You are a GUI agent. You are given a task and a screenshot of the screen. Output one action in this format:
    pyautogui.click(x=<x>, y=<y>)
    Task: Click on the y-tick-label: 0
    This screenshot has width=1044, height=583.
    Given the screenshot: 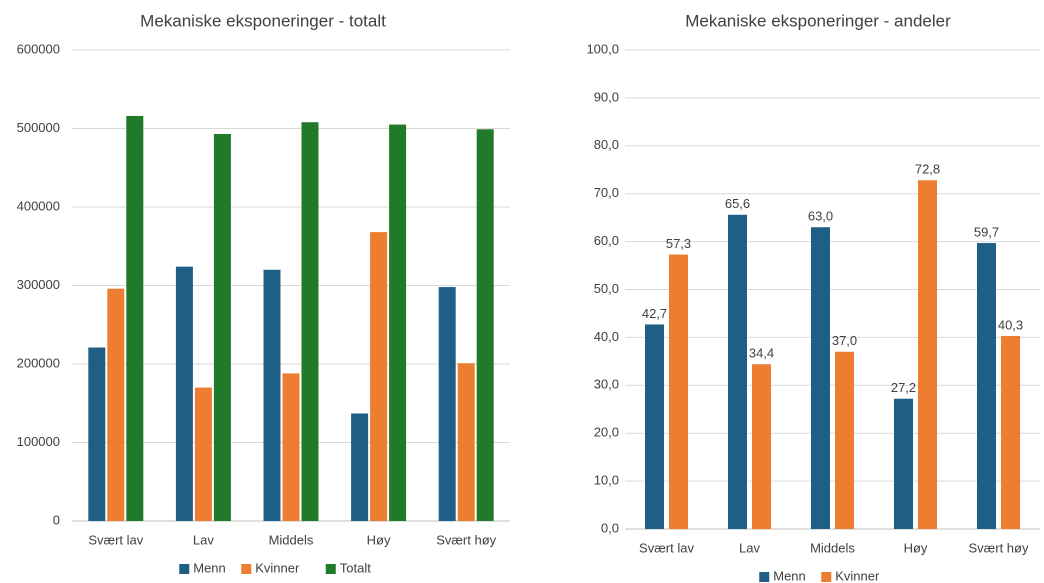 What is the action you would take?
    pyautogui.click(x=56, y=519)
    